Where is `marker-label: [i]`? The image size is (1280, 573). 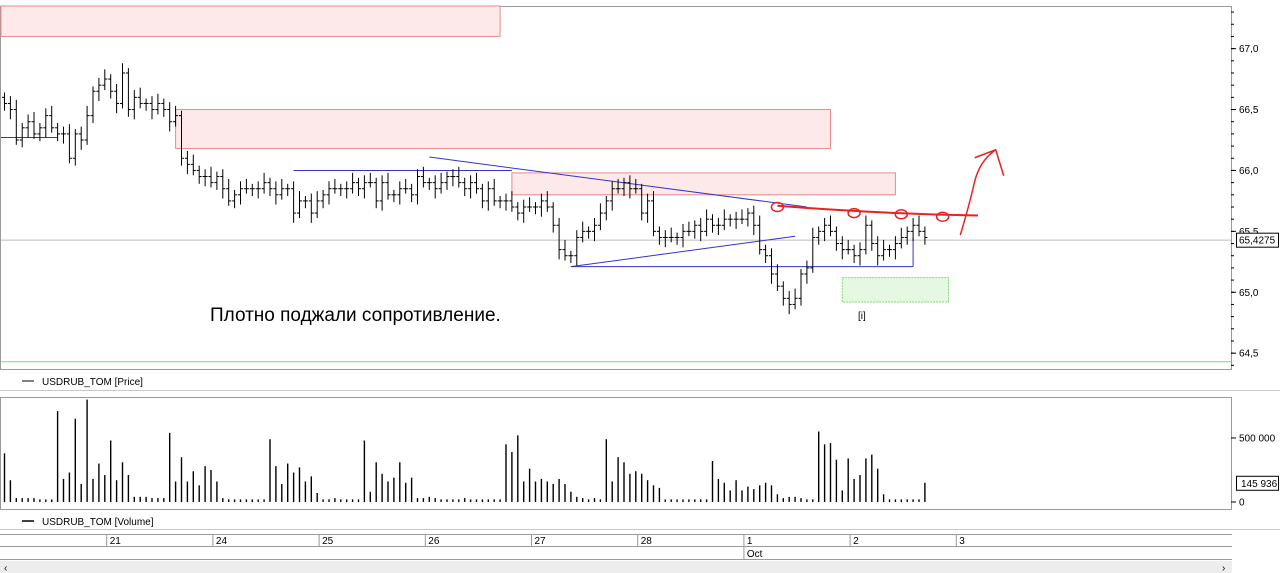 marker-label: [i] is located at coordinates (862, 316).